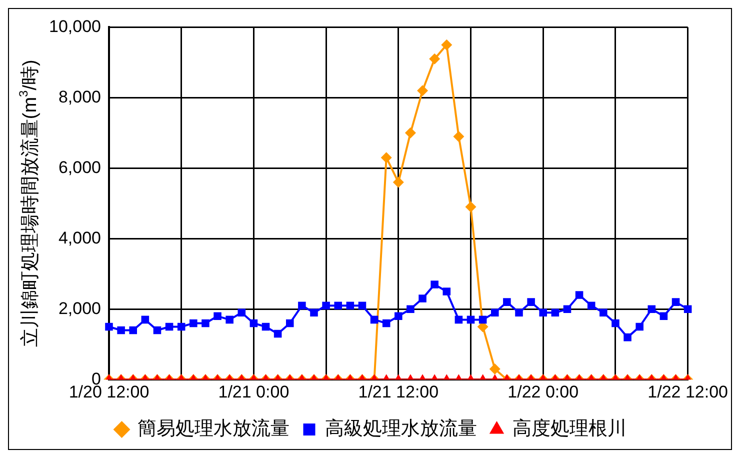 The image size is (738, 457). What do you see at coordinates (79, 96) in the screenshot?
I see `y-tick-label: 8,000` at bounding box center [79, 96].